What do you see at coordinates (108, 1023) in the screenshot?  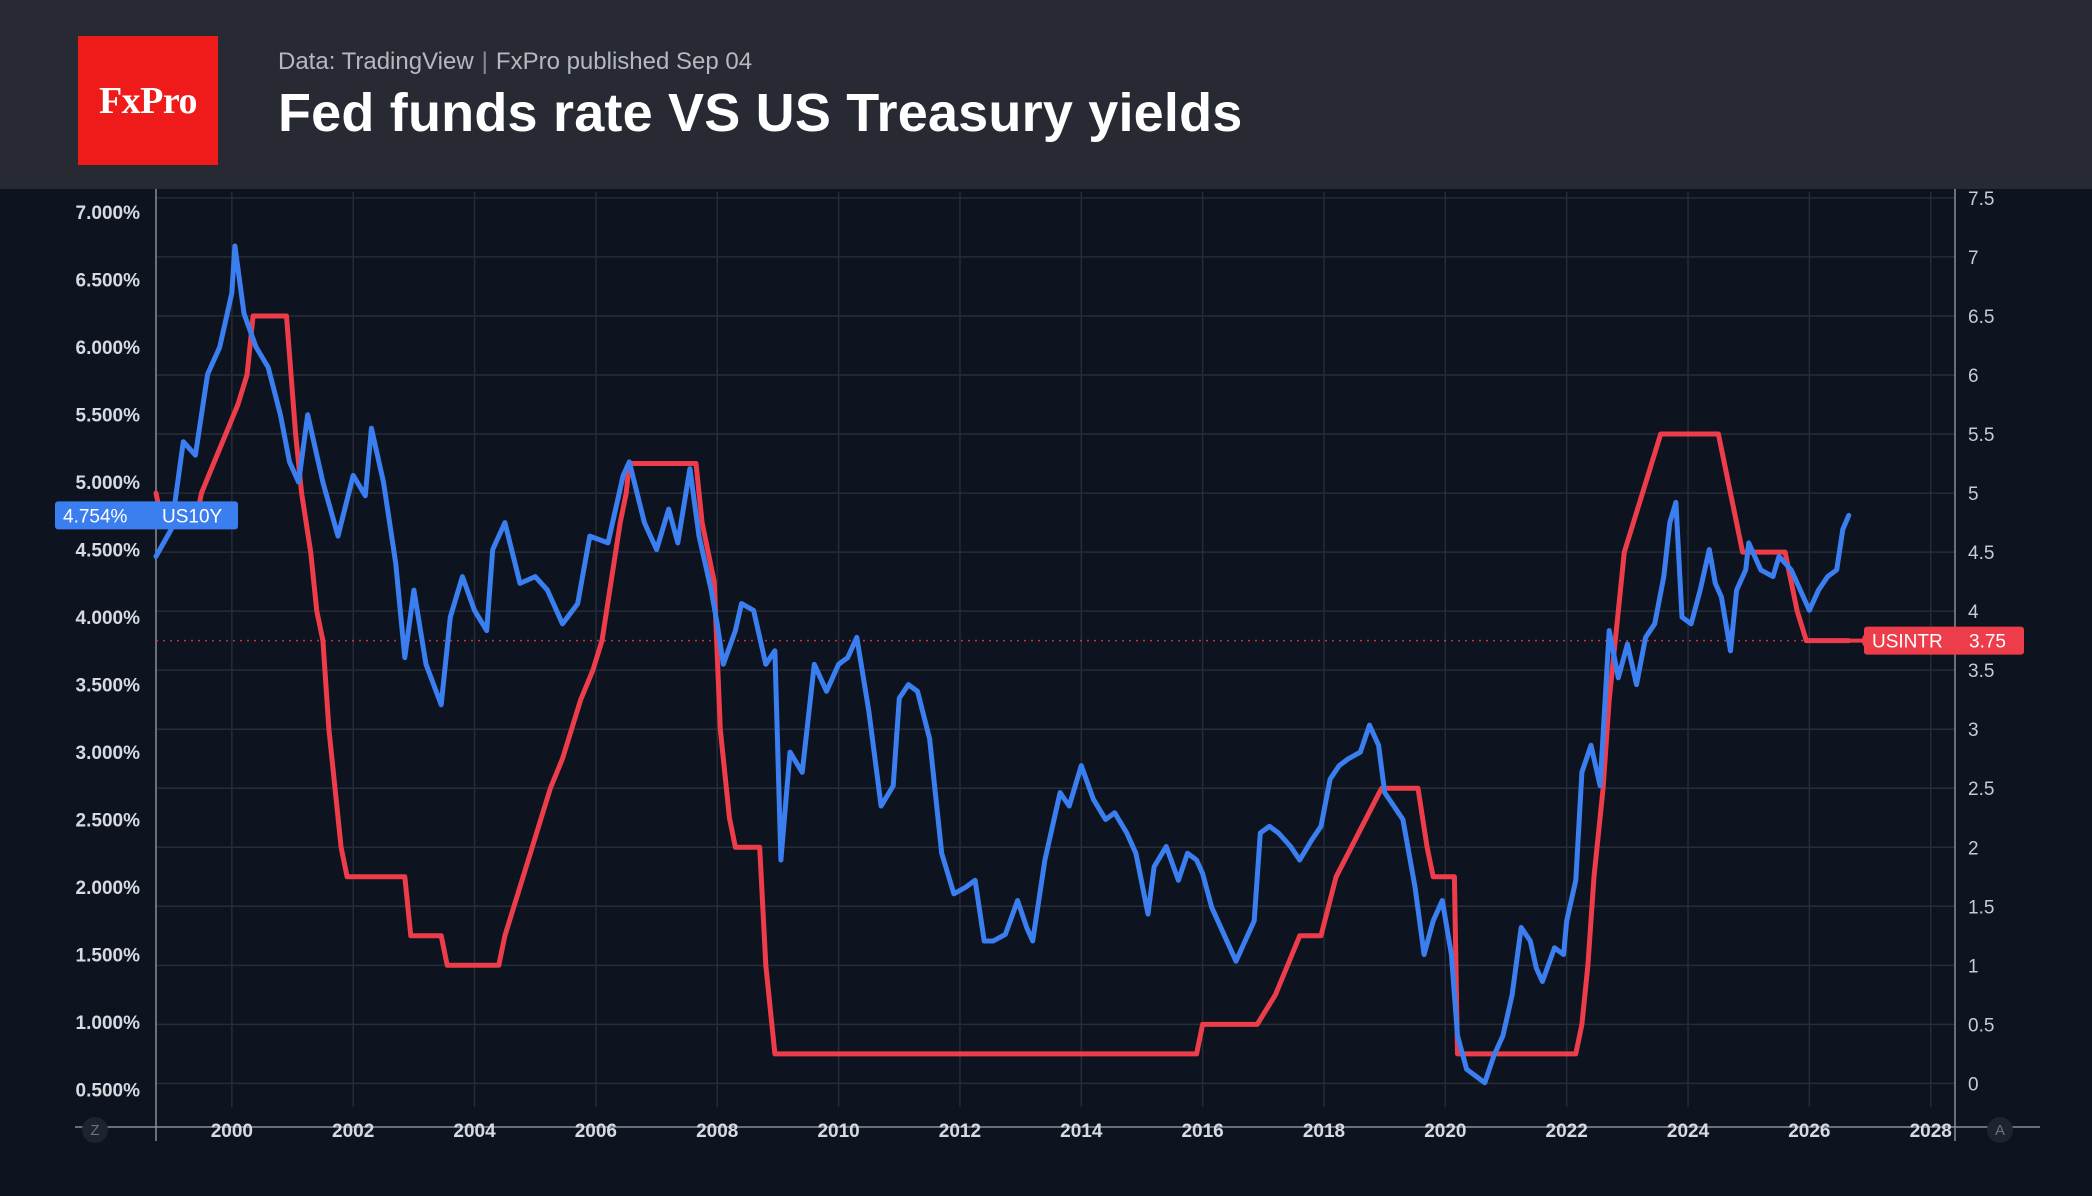 I see `left-tick-label: 1.000%` at bounding box center [108, 1023].